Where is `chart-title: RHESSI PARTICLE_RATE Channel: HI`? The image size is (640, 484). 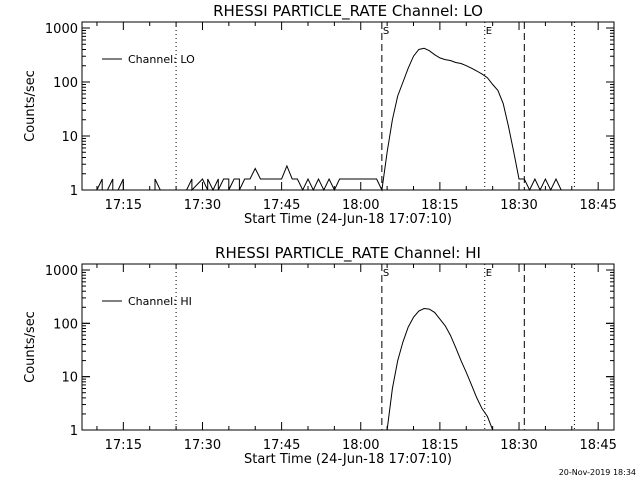 chart-title: RHESSI PARTICLE_RATE Channel: HI is located at coordinates (348, 253).